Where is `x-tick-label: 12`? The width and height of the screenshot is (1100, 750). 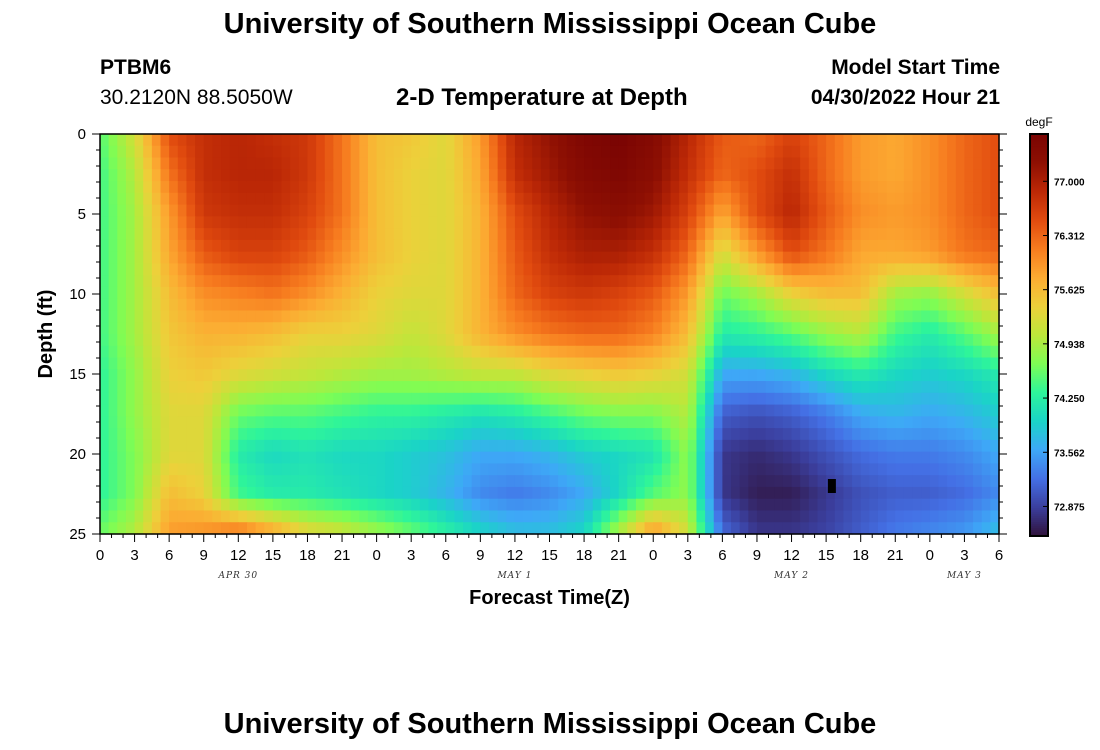 x-tick-label: 12 is located at coordinates (791, 555).